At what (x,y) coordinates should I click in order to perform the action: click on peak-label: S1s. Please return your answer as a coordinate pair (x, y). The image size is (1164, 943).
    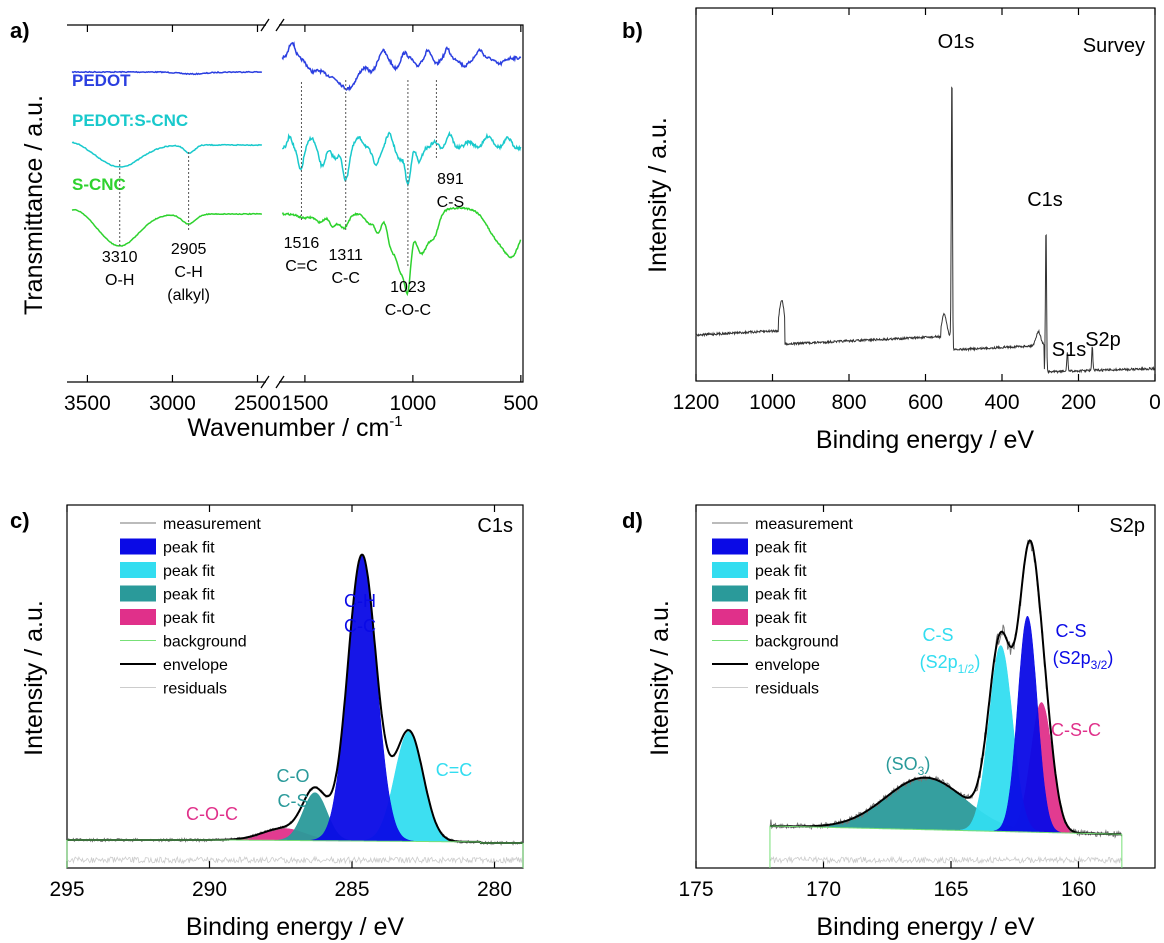
    Looking at the image, I should click on (1069, 350).